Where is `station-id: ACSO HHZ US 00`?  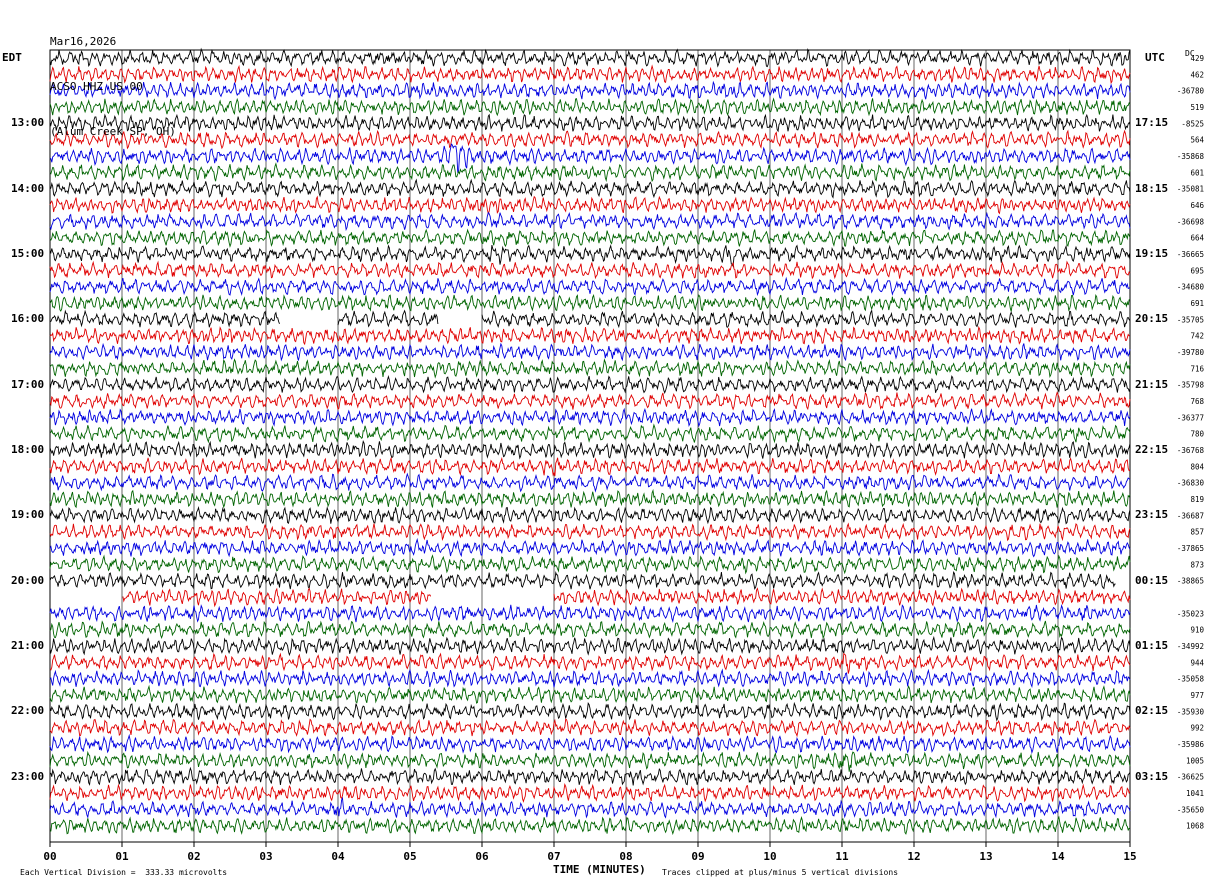 station-id: ACSO HHZ US 00 is located at coordinates (96, 86).